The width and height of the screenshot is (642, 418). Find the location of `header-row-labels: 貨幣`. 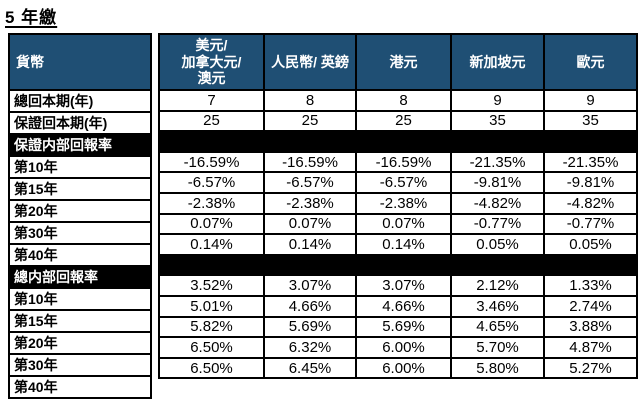

header-row-labels: 貨幣 is located at coordinates (80, 62).